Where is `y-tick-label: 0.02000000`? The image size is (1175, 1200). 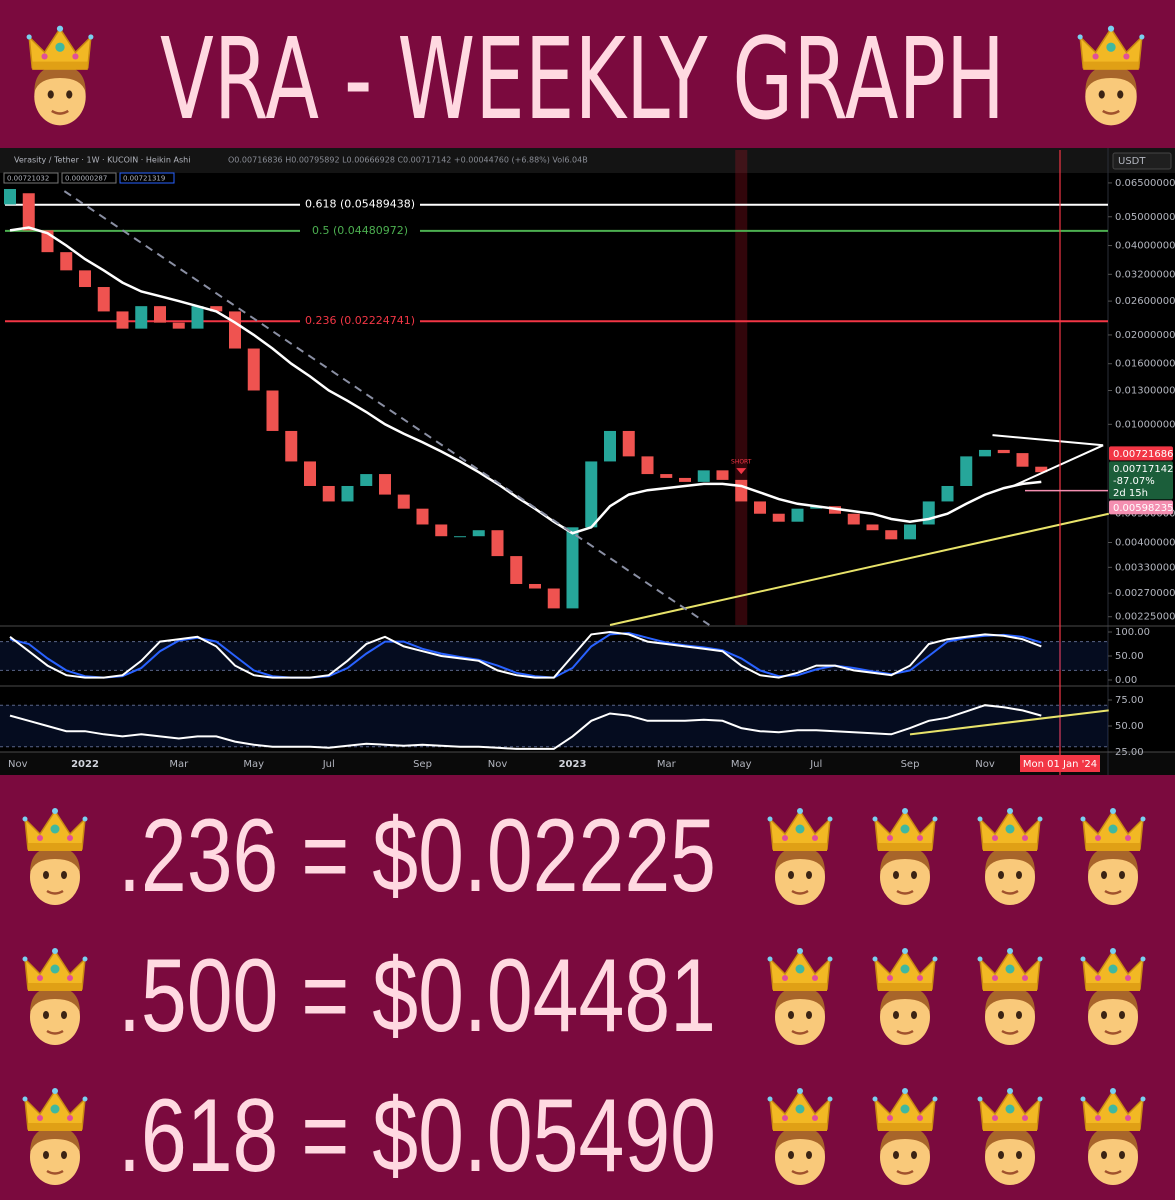 y-tick-label: 0.02000000 is located at coordinates (1145, 335).